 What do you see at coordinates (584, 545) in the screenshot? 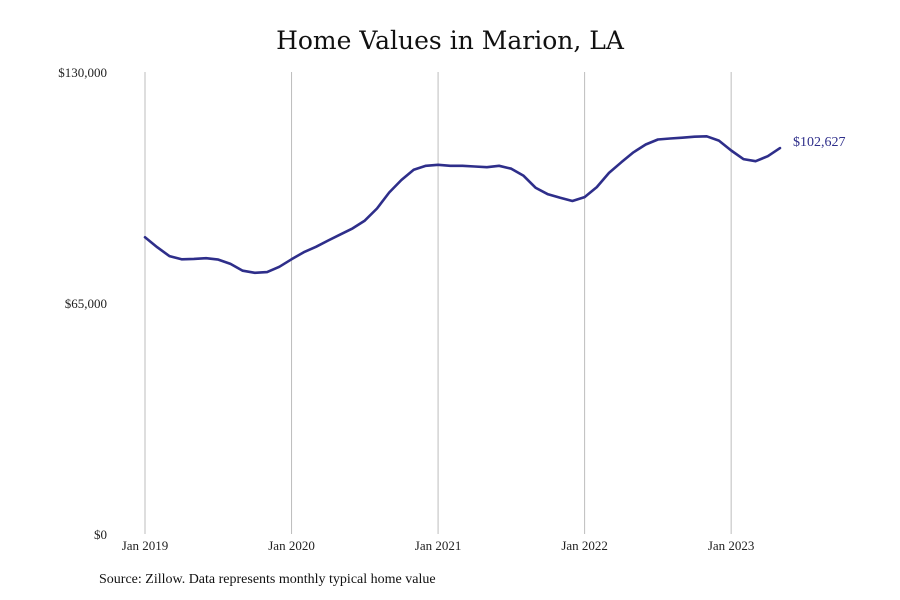
I see `x-tick-label: Jan 2022` at bounding box center [584, 545].